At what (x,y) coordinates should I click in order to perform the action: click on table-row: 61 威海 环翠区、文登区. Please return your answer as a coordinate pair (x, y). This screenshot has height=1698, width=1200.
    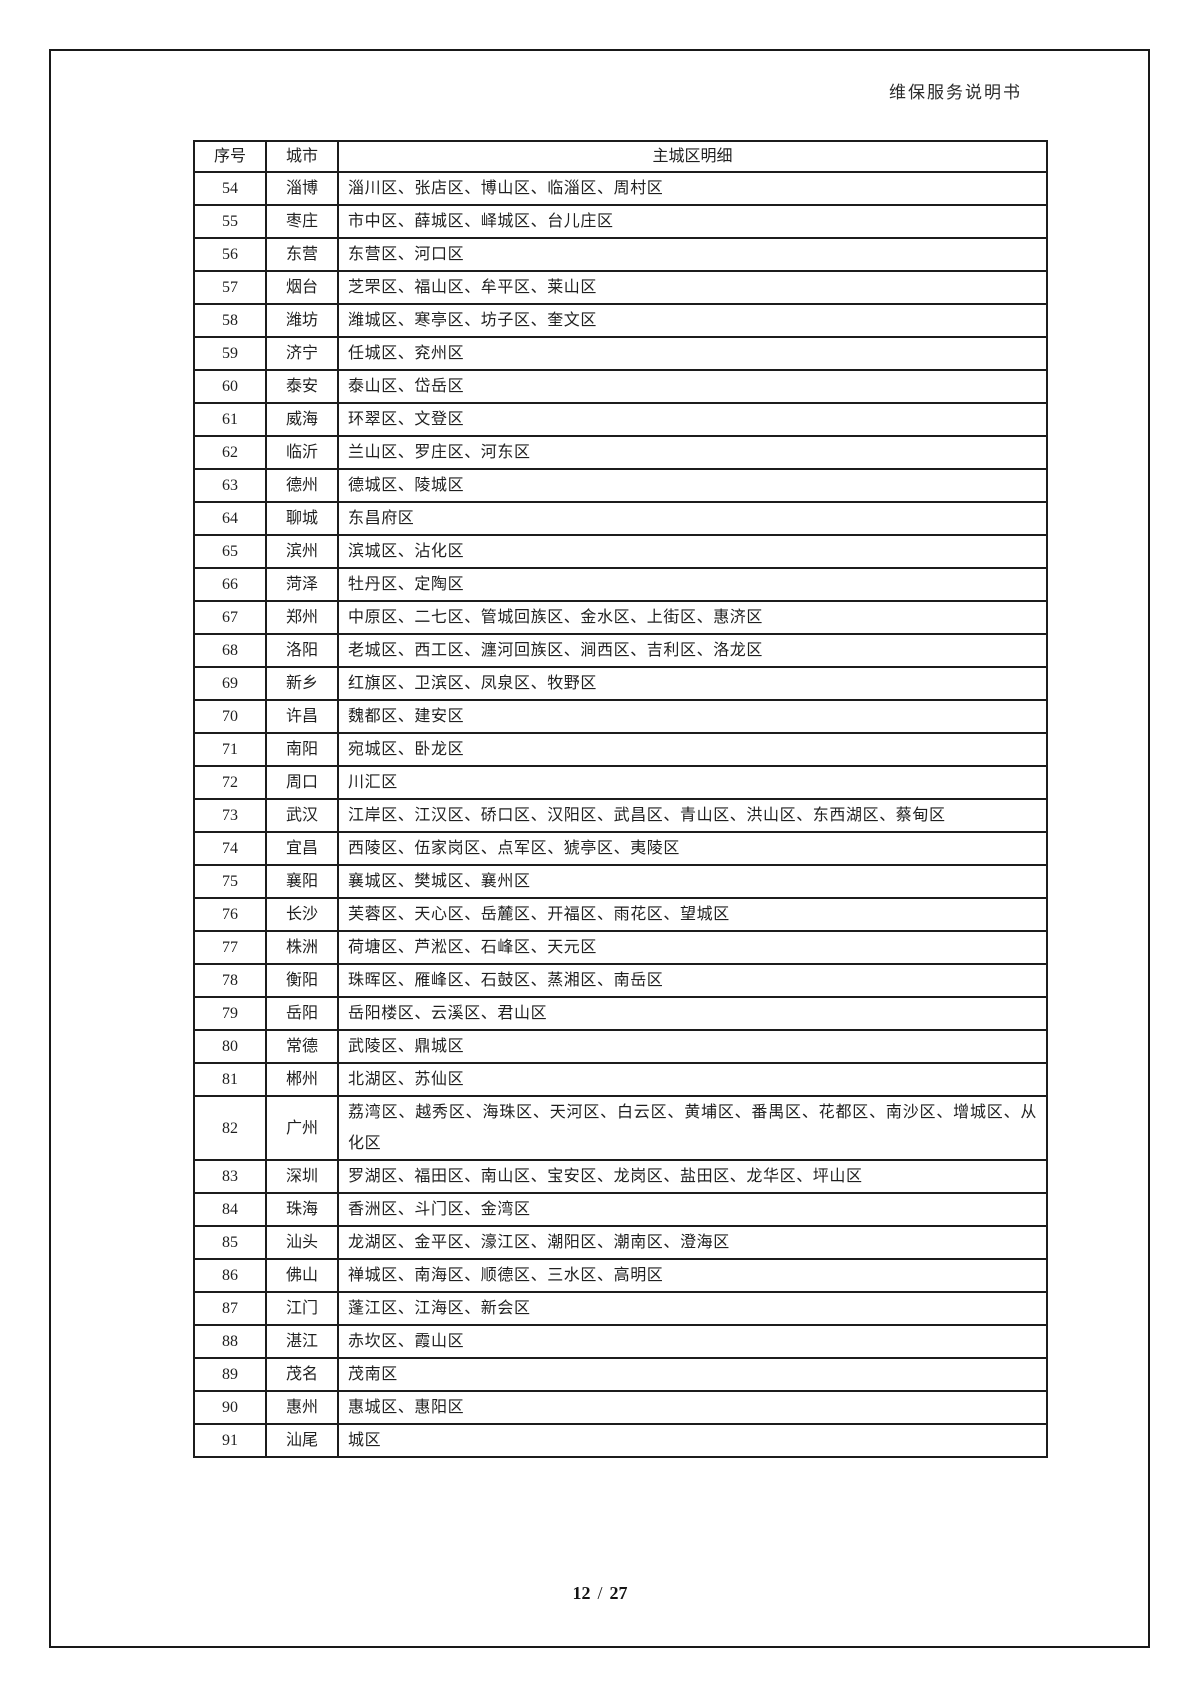
    Looking at the image, I should click on (620, 419).